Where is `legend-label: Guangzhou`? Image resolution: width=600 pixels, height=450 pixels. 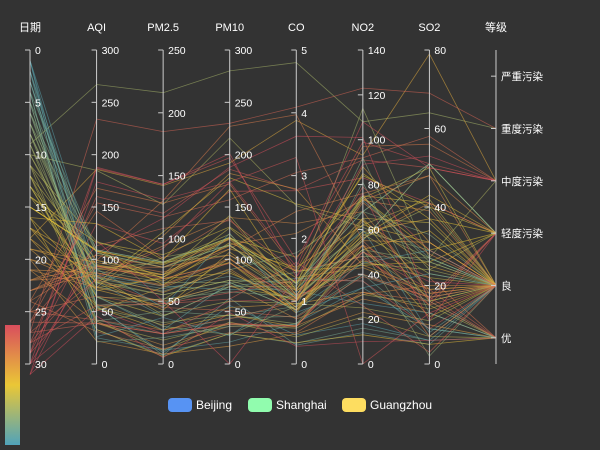 legend-label: Guangzhou is located at coordinates (401, 405).